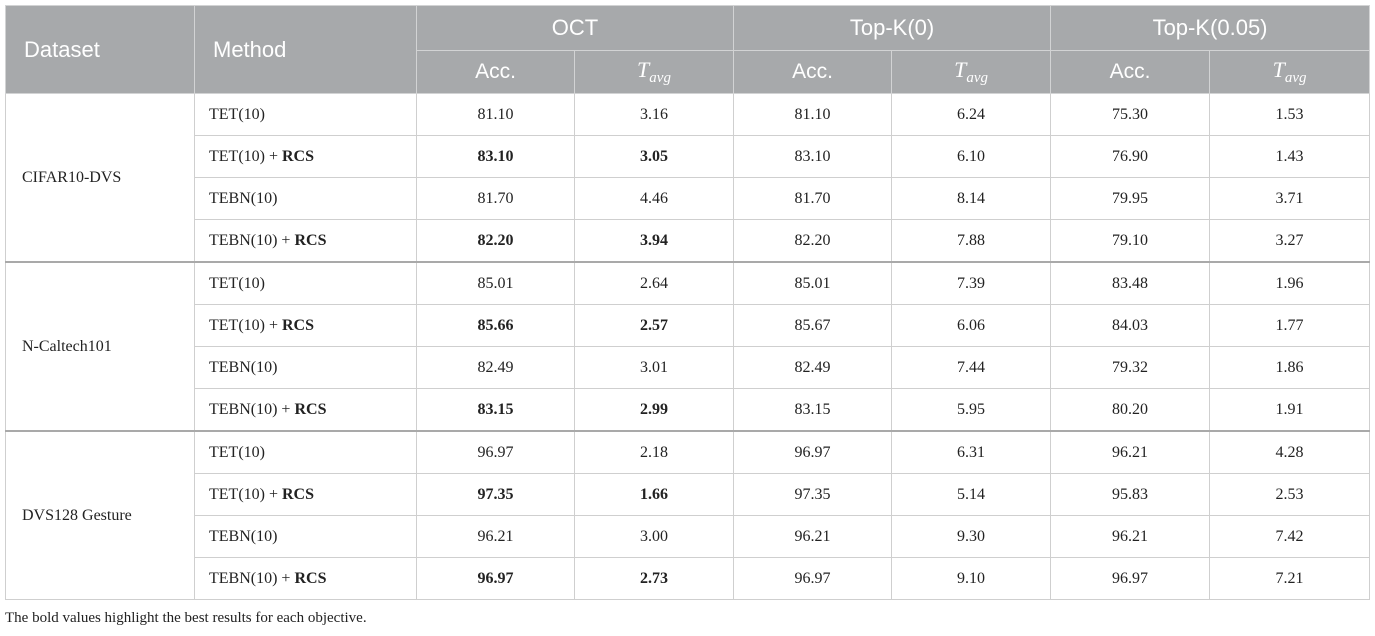 This screenshot has height=636, width=1375. What do you see at coordinates (654, 536) in the screenshot?
I see `tavg-value-cell: 3.00` at bounding box center [654, 536].